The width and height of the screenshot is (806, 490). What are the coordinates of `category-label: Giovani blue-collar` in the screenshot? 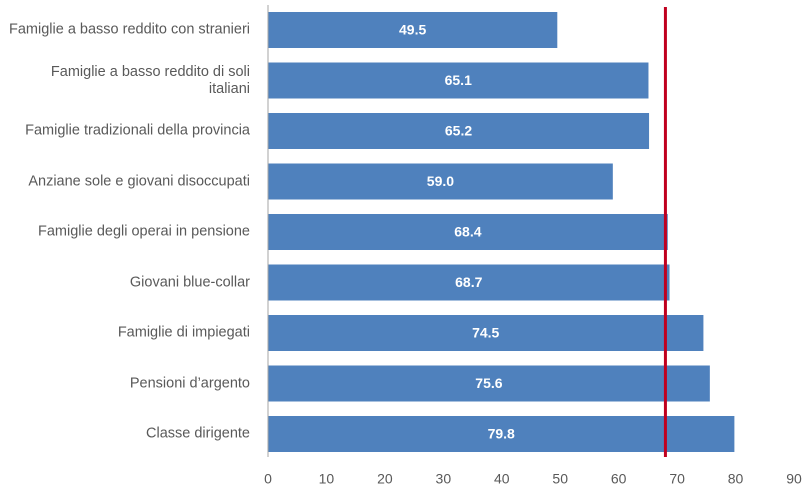 It's located at (189, 282).